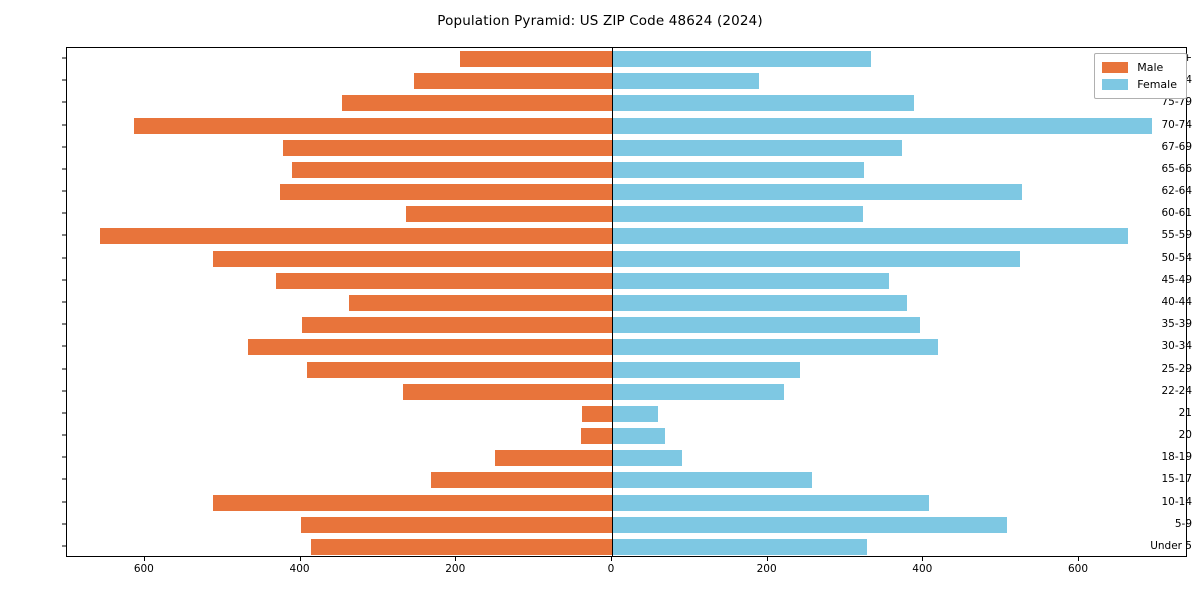  Describe the element at coordinates (1176, 257) in the screenshot. I see `y-tick-label-50-54: 50-54` at that location.